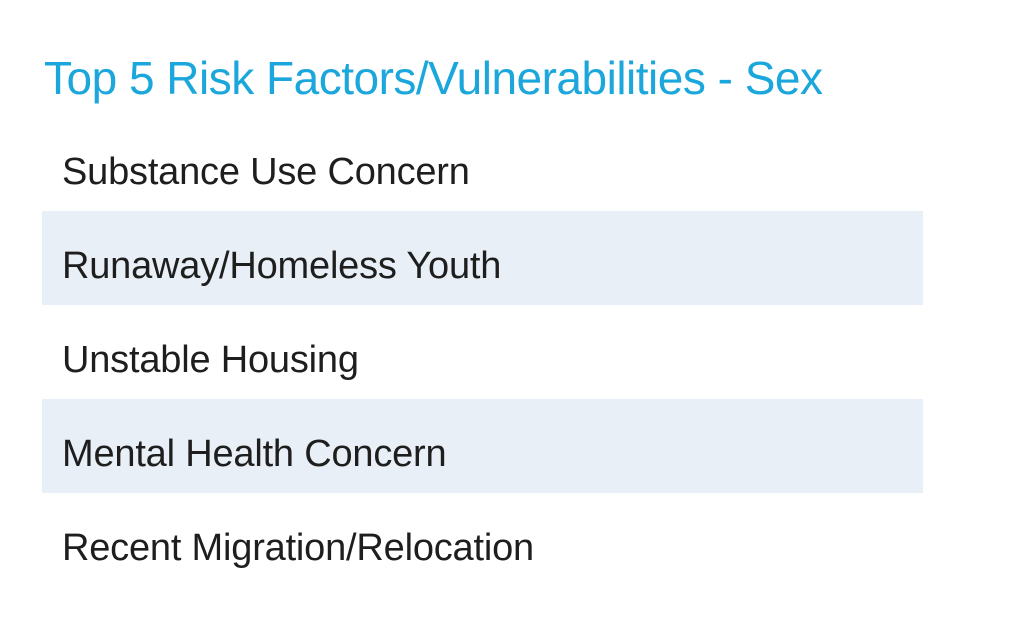  Describe the element at coordinates (266, 171) in the screenshot. I see `list-item-label: Substance Use Concern` at that location.